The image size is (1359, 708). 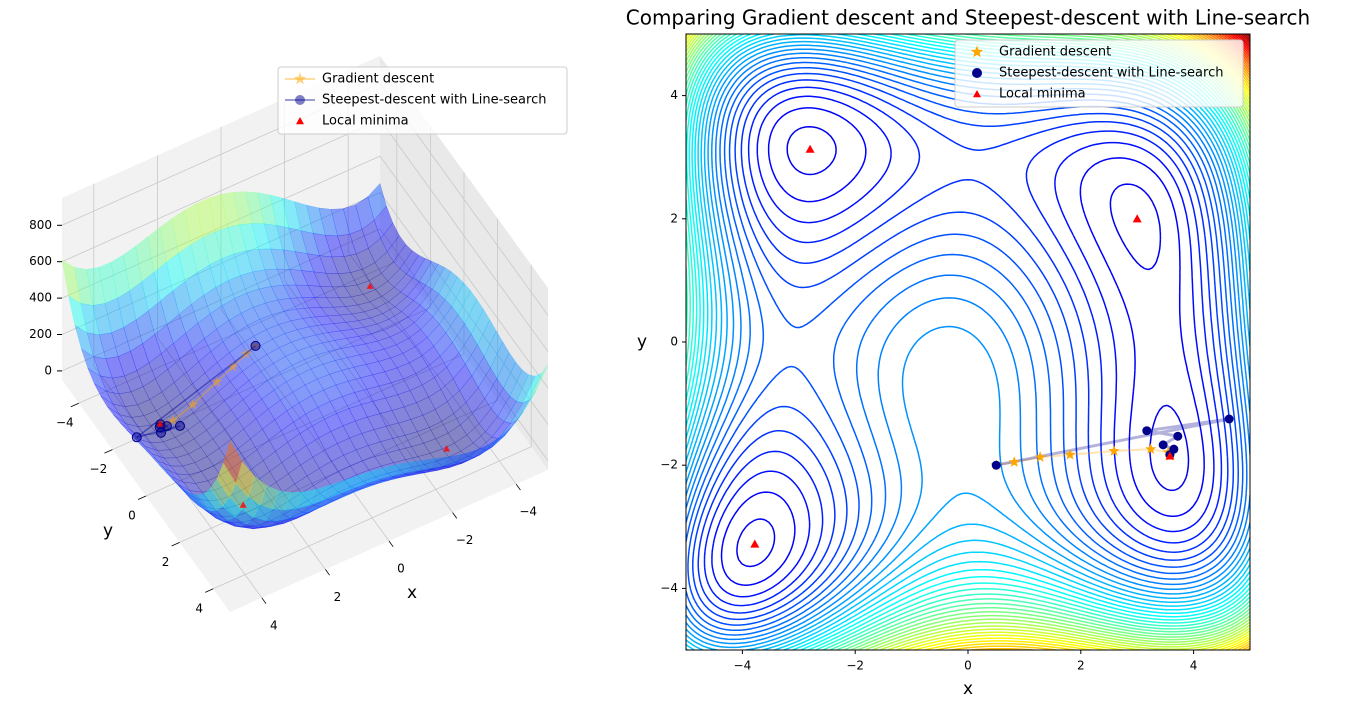 I want to click on y-tick-label: −4, so click(x=65, y=423).